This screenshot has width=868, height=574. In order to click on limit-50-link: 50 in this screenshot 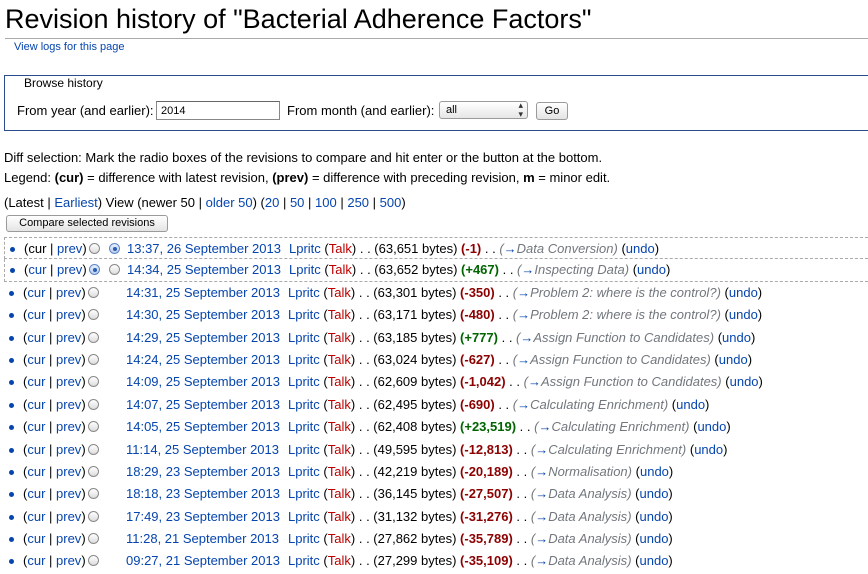, I will do `click(297, 202)`.